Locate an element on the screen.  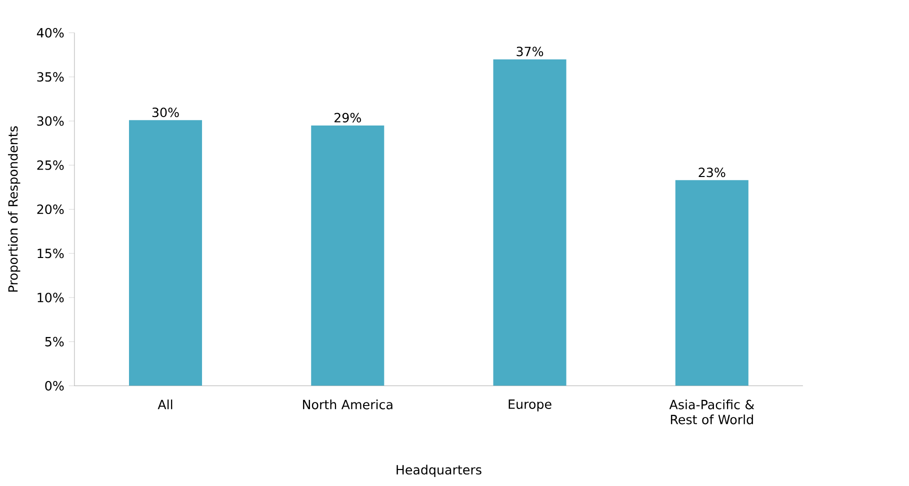
data-label: 23% is located at coordinates (712, 173).